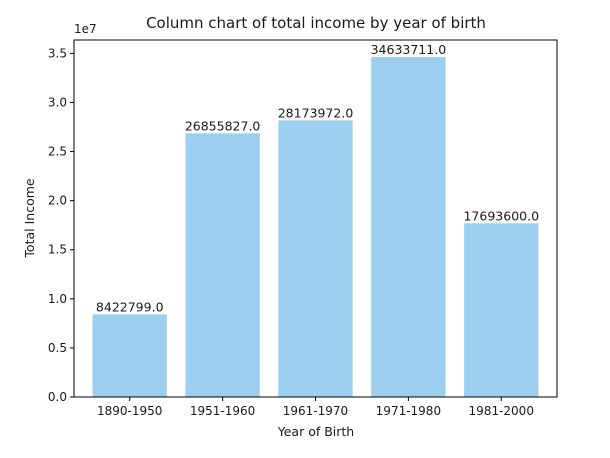  What do you see at coordinates (409, 49) in the screenshot?
I see `bar-value-label: 34633711.0` at bounding box center [409, 49].